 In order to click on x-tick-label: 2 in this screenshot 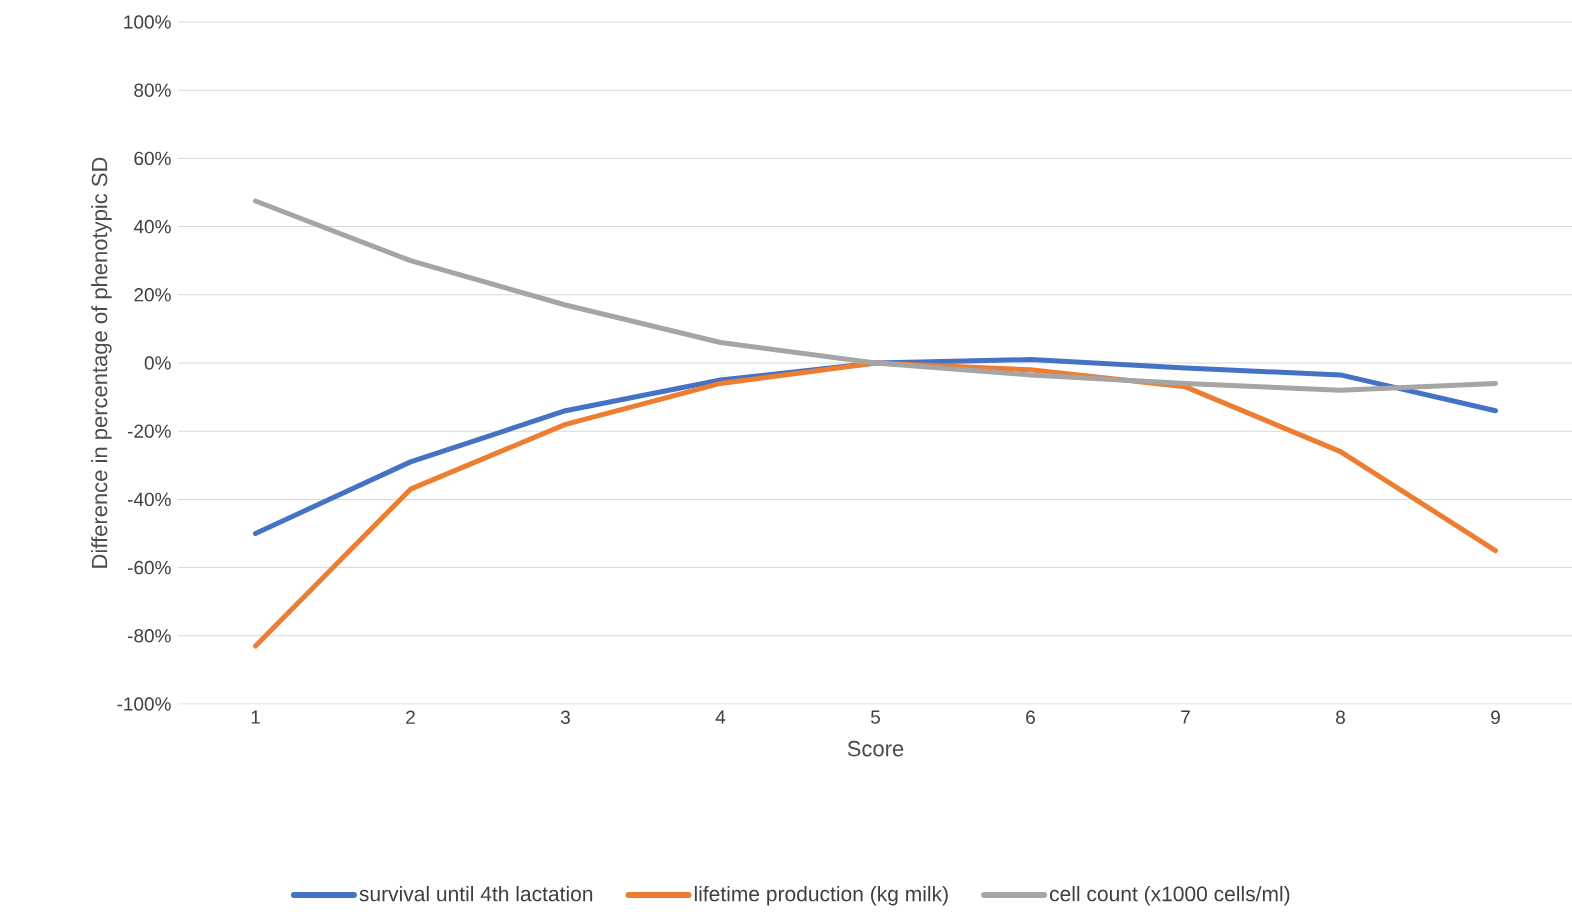, I will do `click(410, 717)`.